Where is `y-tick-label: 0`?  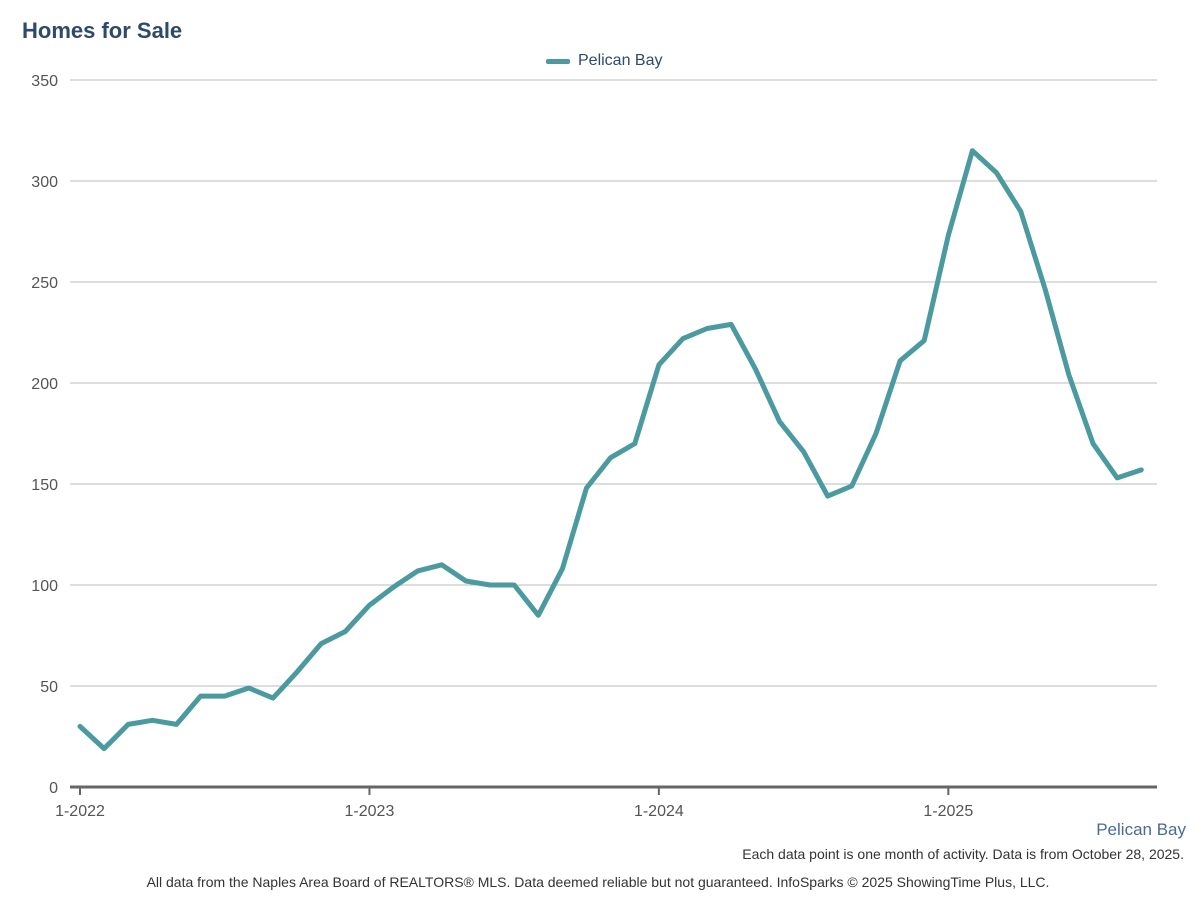 y-tick-label: 0 is located at coordinates (53, 788).